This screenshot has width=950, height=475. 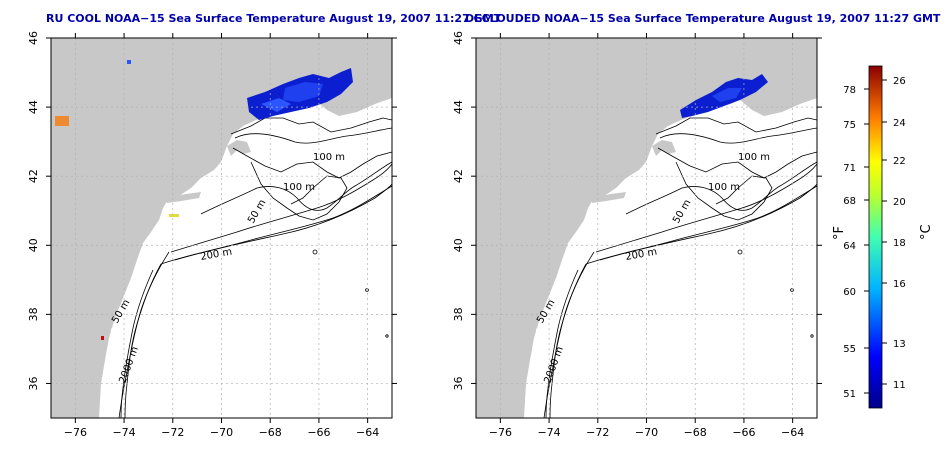 What do you see at coordinates (33, 38) in the screenshot?
I see `left-y-tick-label: 46` at bounding box center [33, 38].